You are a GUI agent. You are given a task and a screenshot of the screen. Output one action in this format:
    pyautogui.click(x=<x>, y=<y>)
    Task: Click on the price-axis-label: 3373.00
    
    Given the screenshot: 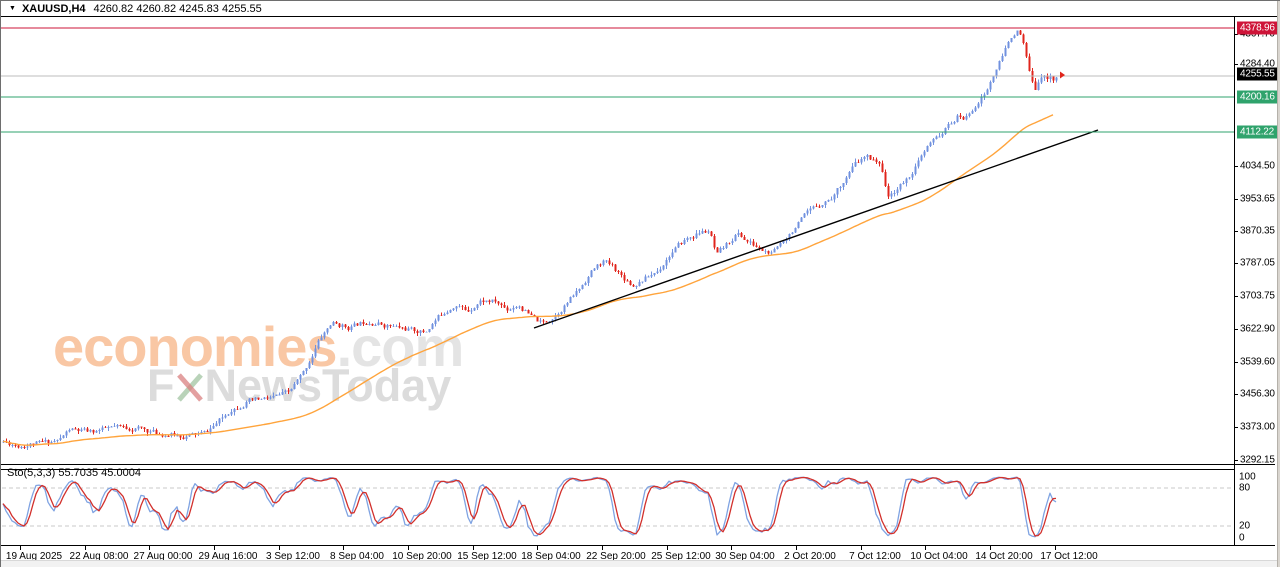 What is the action you would take?
    pyautogui.click(x=1257, y=427)
    